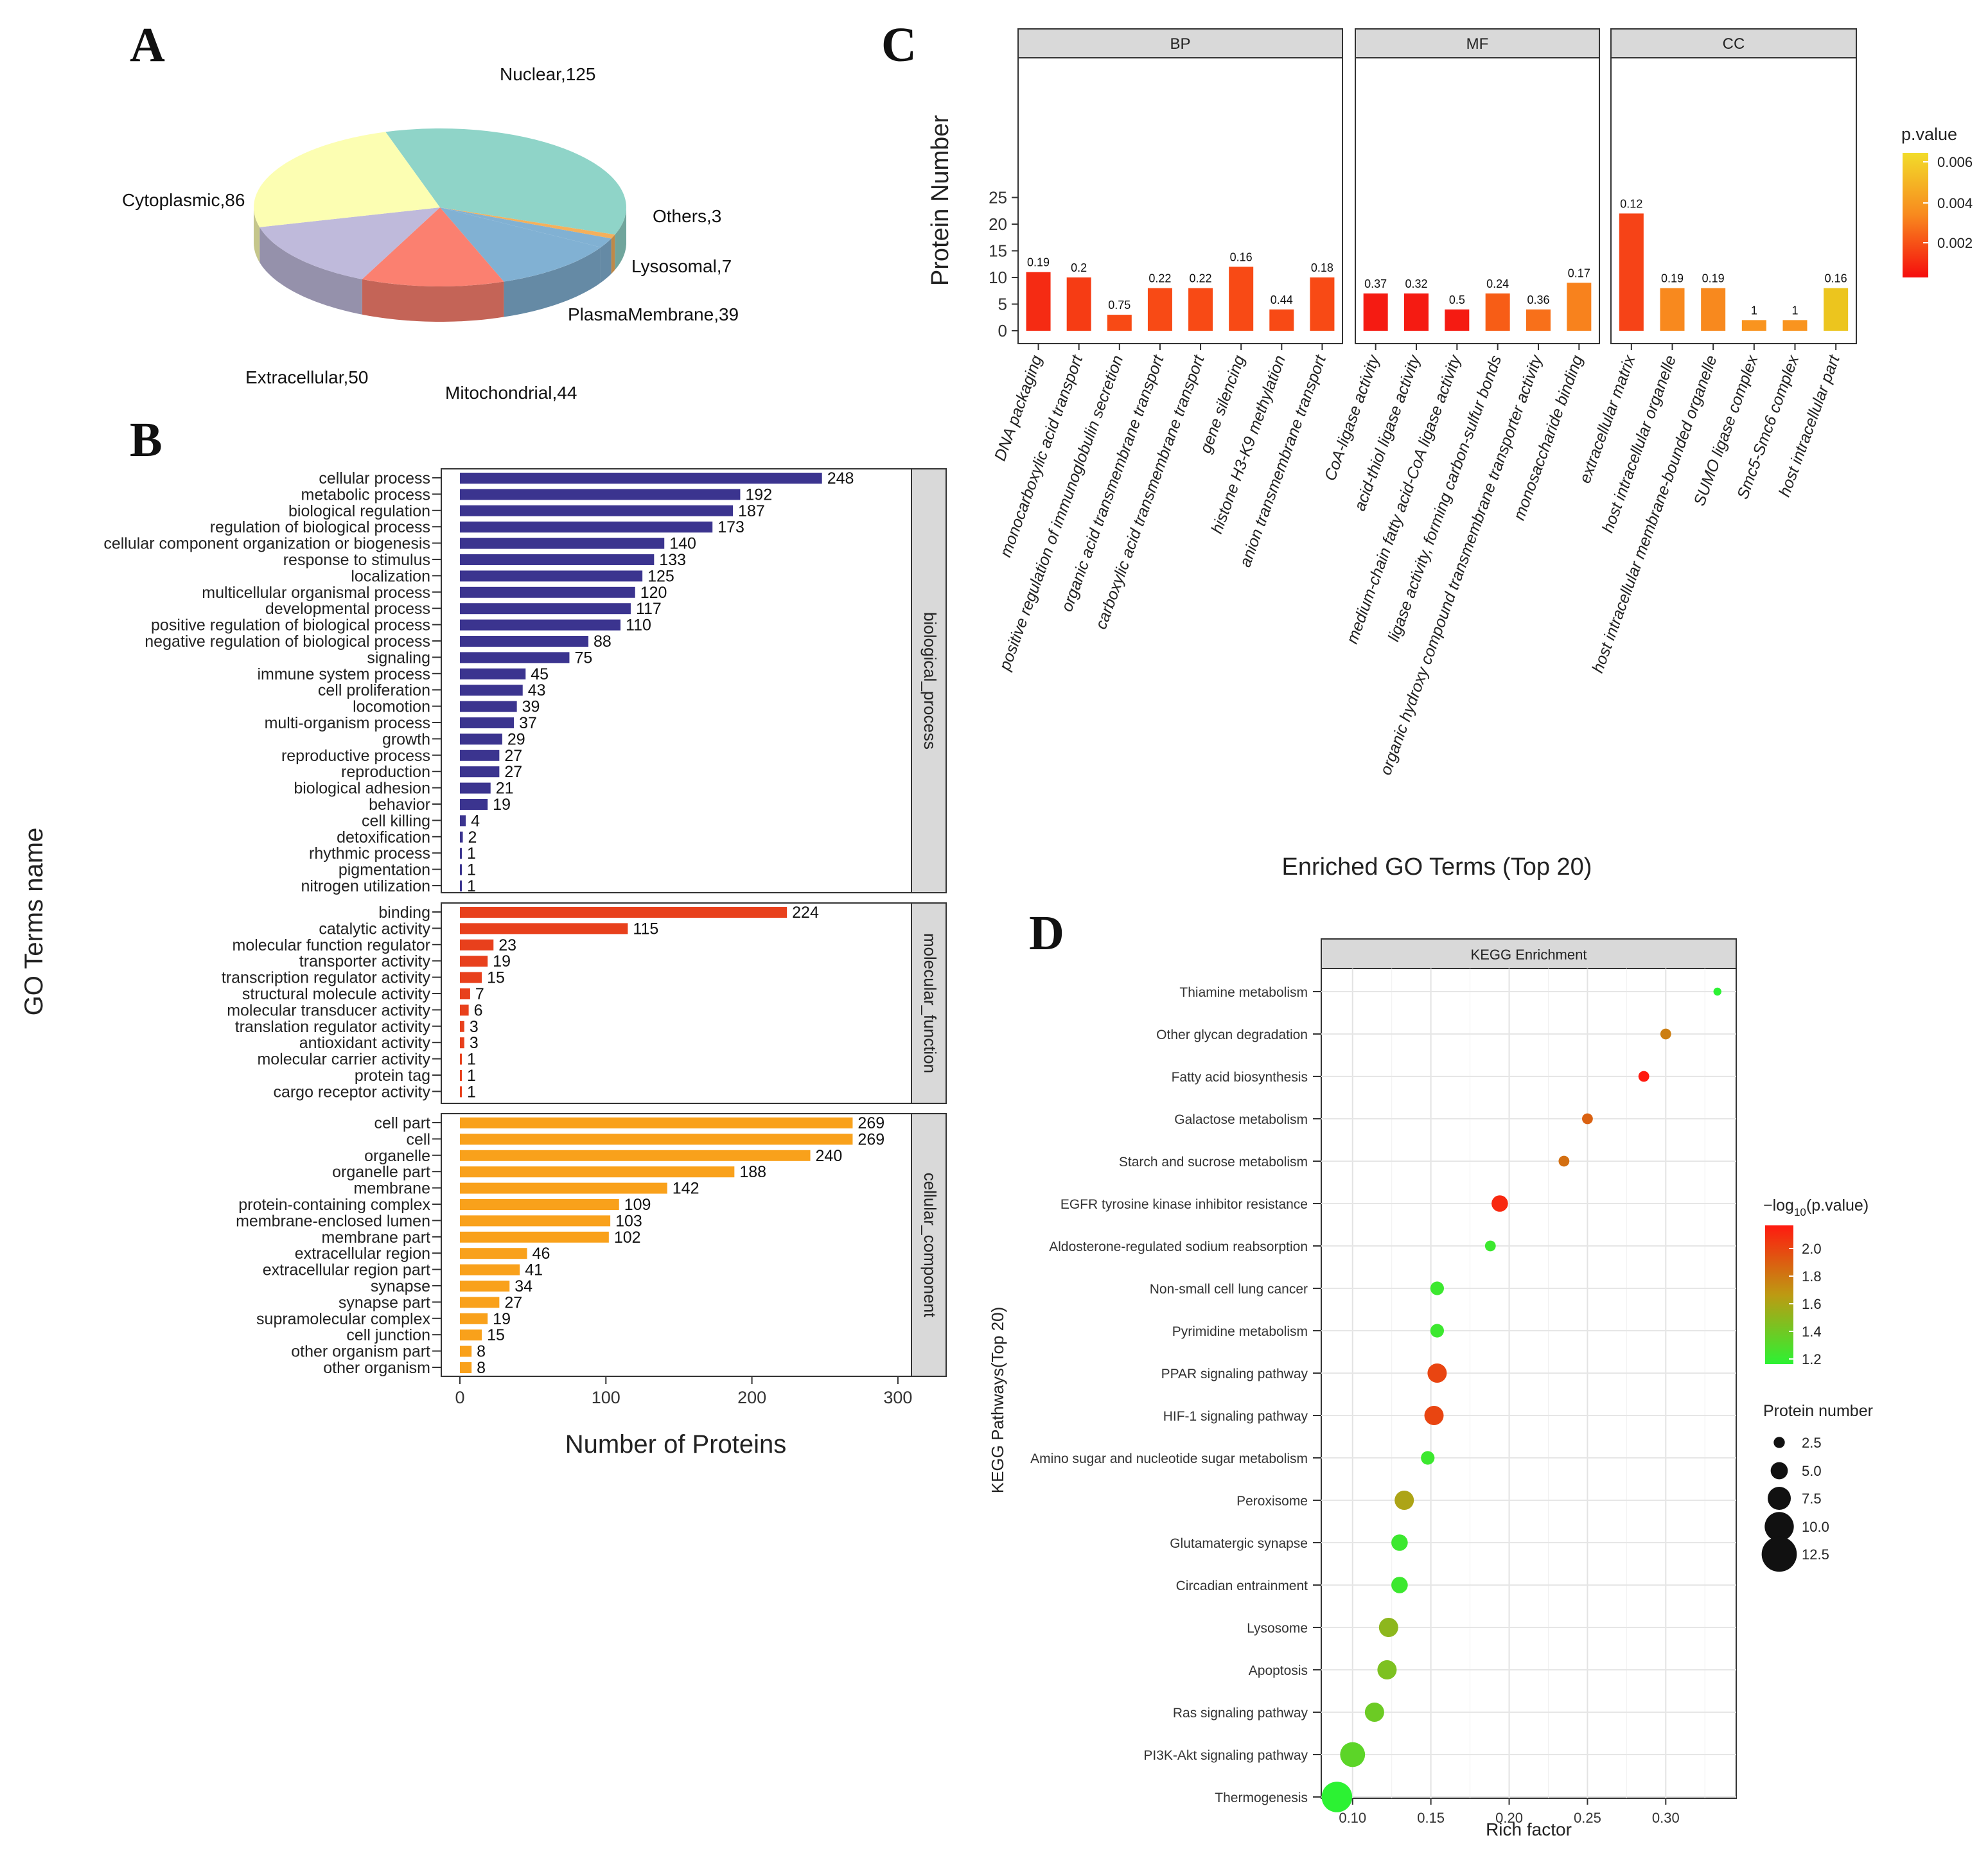 The height and width of the screenshot is (1849, 1988). I want to click on x-tick-label-100: 100, so click(606, 1397).